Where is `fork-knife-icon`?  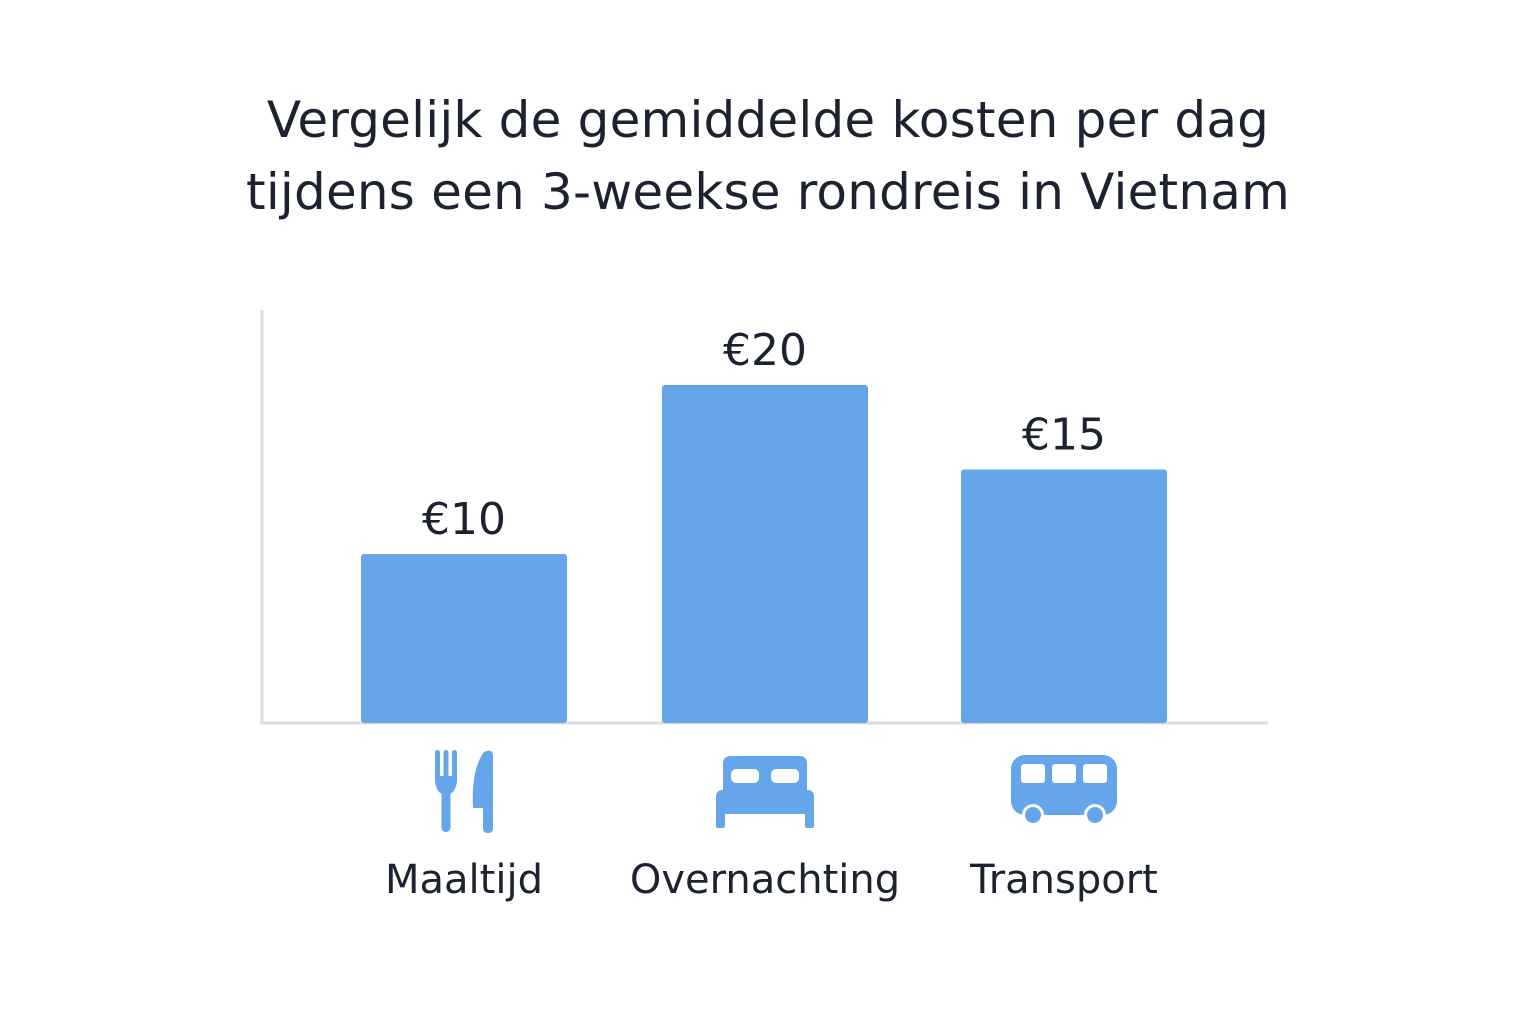
fork-knife-icon is located at coordinates (464, 791).